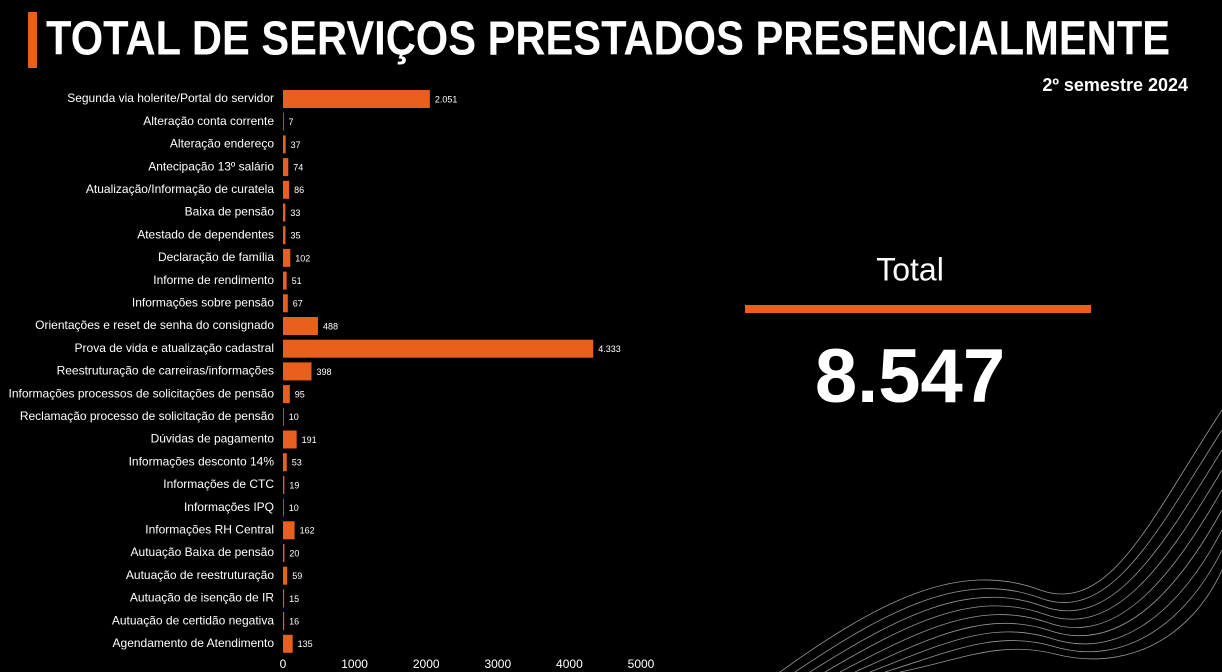  Describe the element at coordinates (194, 643) in the screenshot. I see `y-tick-label: Agendamento de Atendimento` at that location.